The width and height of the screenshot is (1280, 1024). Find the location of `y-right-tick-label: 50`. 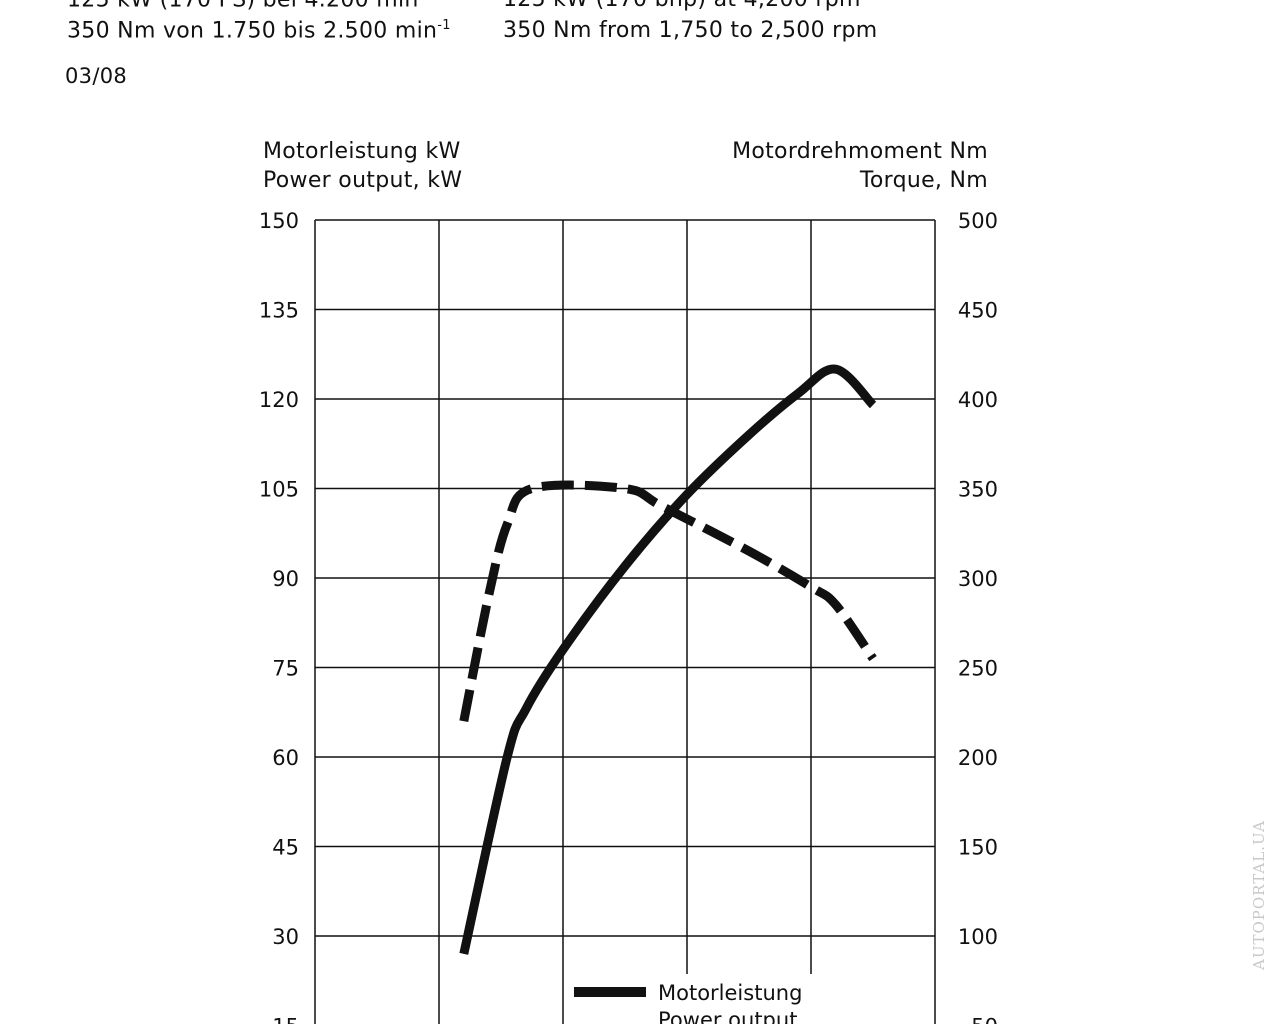

y-right-tick-label: 50 is located at coordinates (984, 1019).